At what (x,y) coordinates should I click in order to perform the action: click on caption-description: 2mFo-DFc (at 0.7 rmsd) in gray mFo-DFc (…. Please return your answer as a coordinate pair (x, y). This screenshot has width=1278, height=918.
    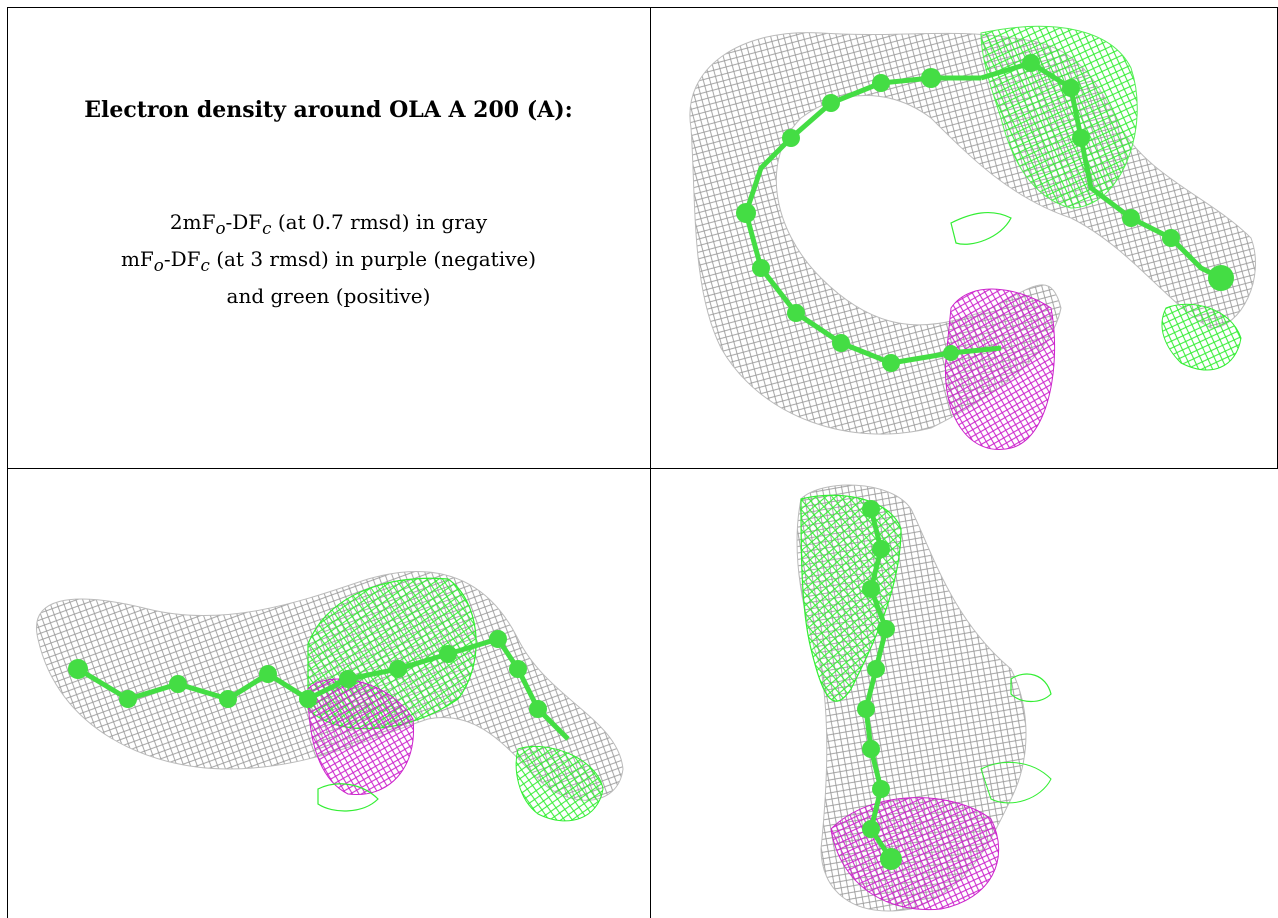
    Looking at the image, I should click on (328, 259).